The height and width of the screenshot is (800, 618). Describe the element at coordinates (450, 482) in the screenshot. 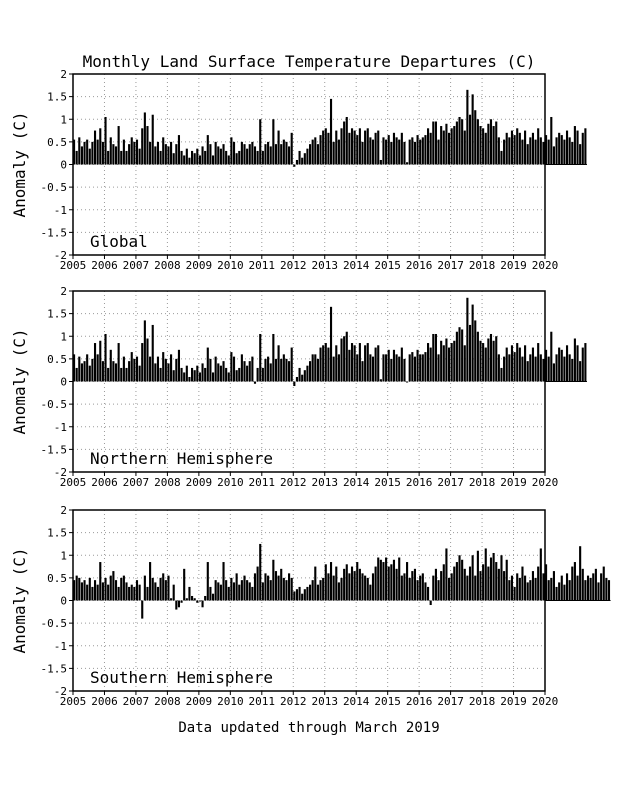

I see `x-tick-label: 2017` at that location.